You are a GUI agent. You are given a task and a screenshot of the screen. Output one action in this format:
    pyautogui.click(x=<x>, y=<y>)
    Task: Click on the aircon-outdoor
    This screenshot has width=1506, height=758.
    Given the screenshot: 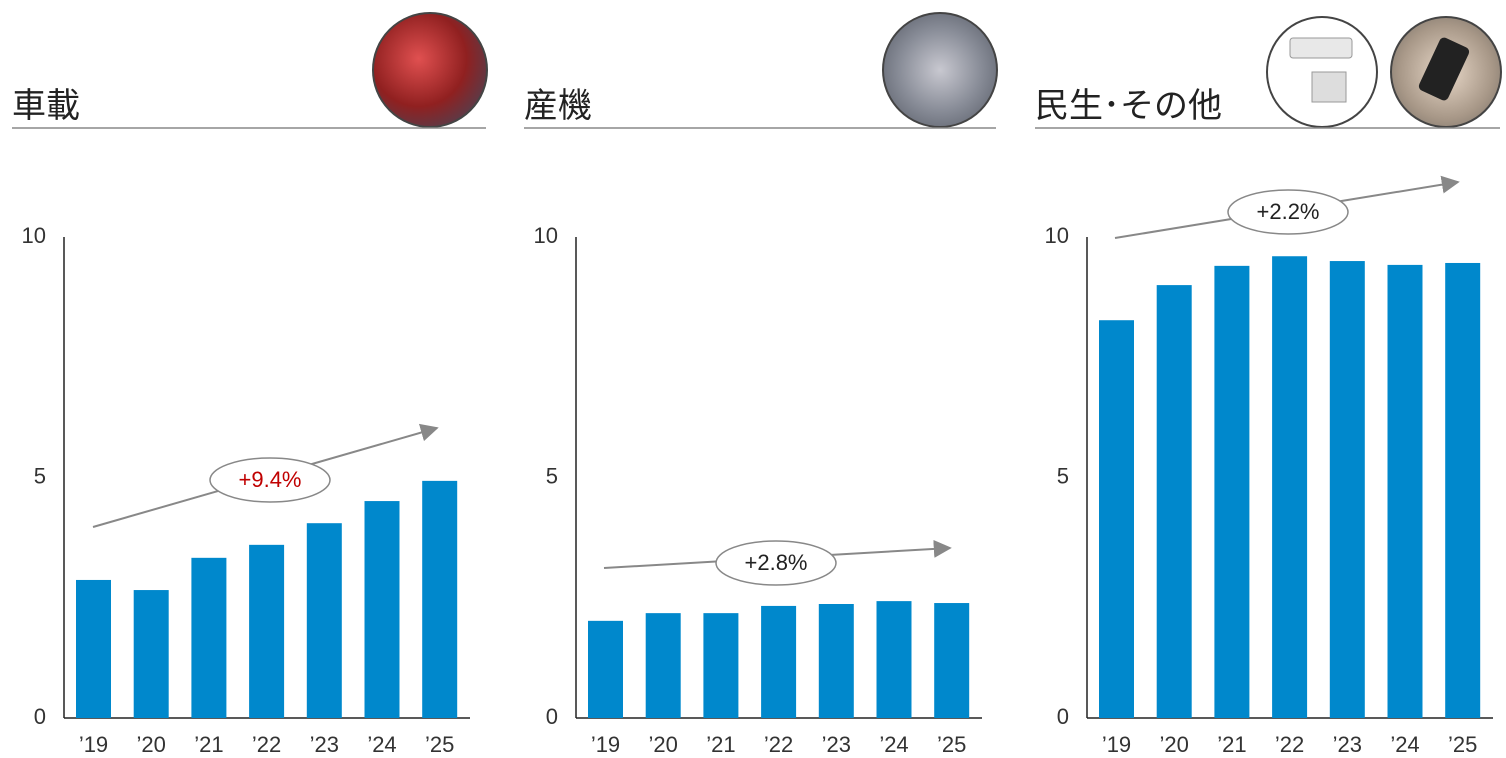 What is the action you would take?
    pyautogui.click(x=1329, y=87)
    